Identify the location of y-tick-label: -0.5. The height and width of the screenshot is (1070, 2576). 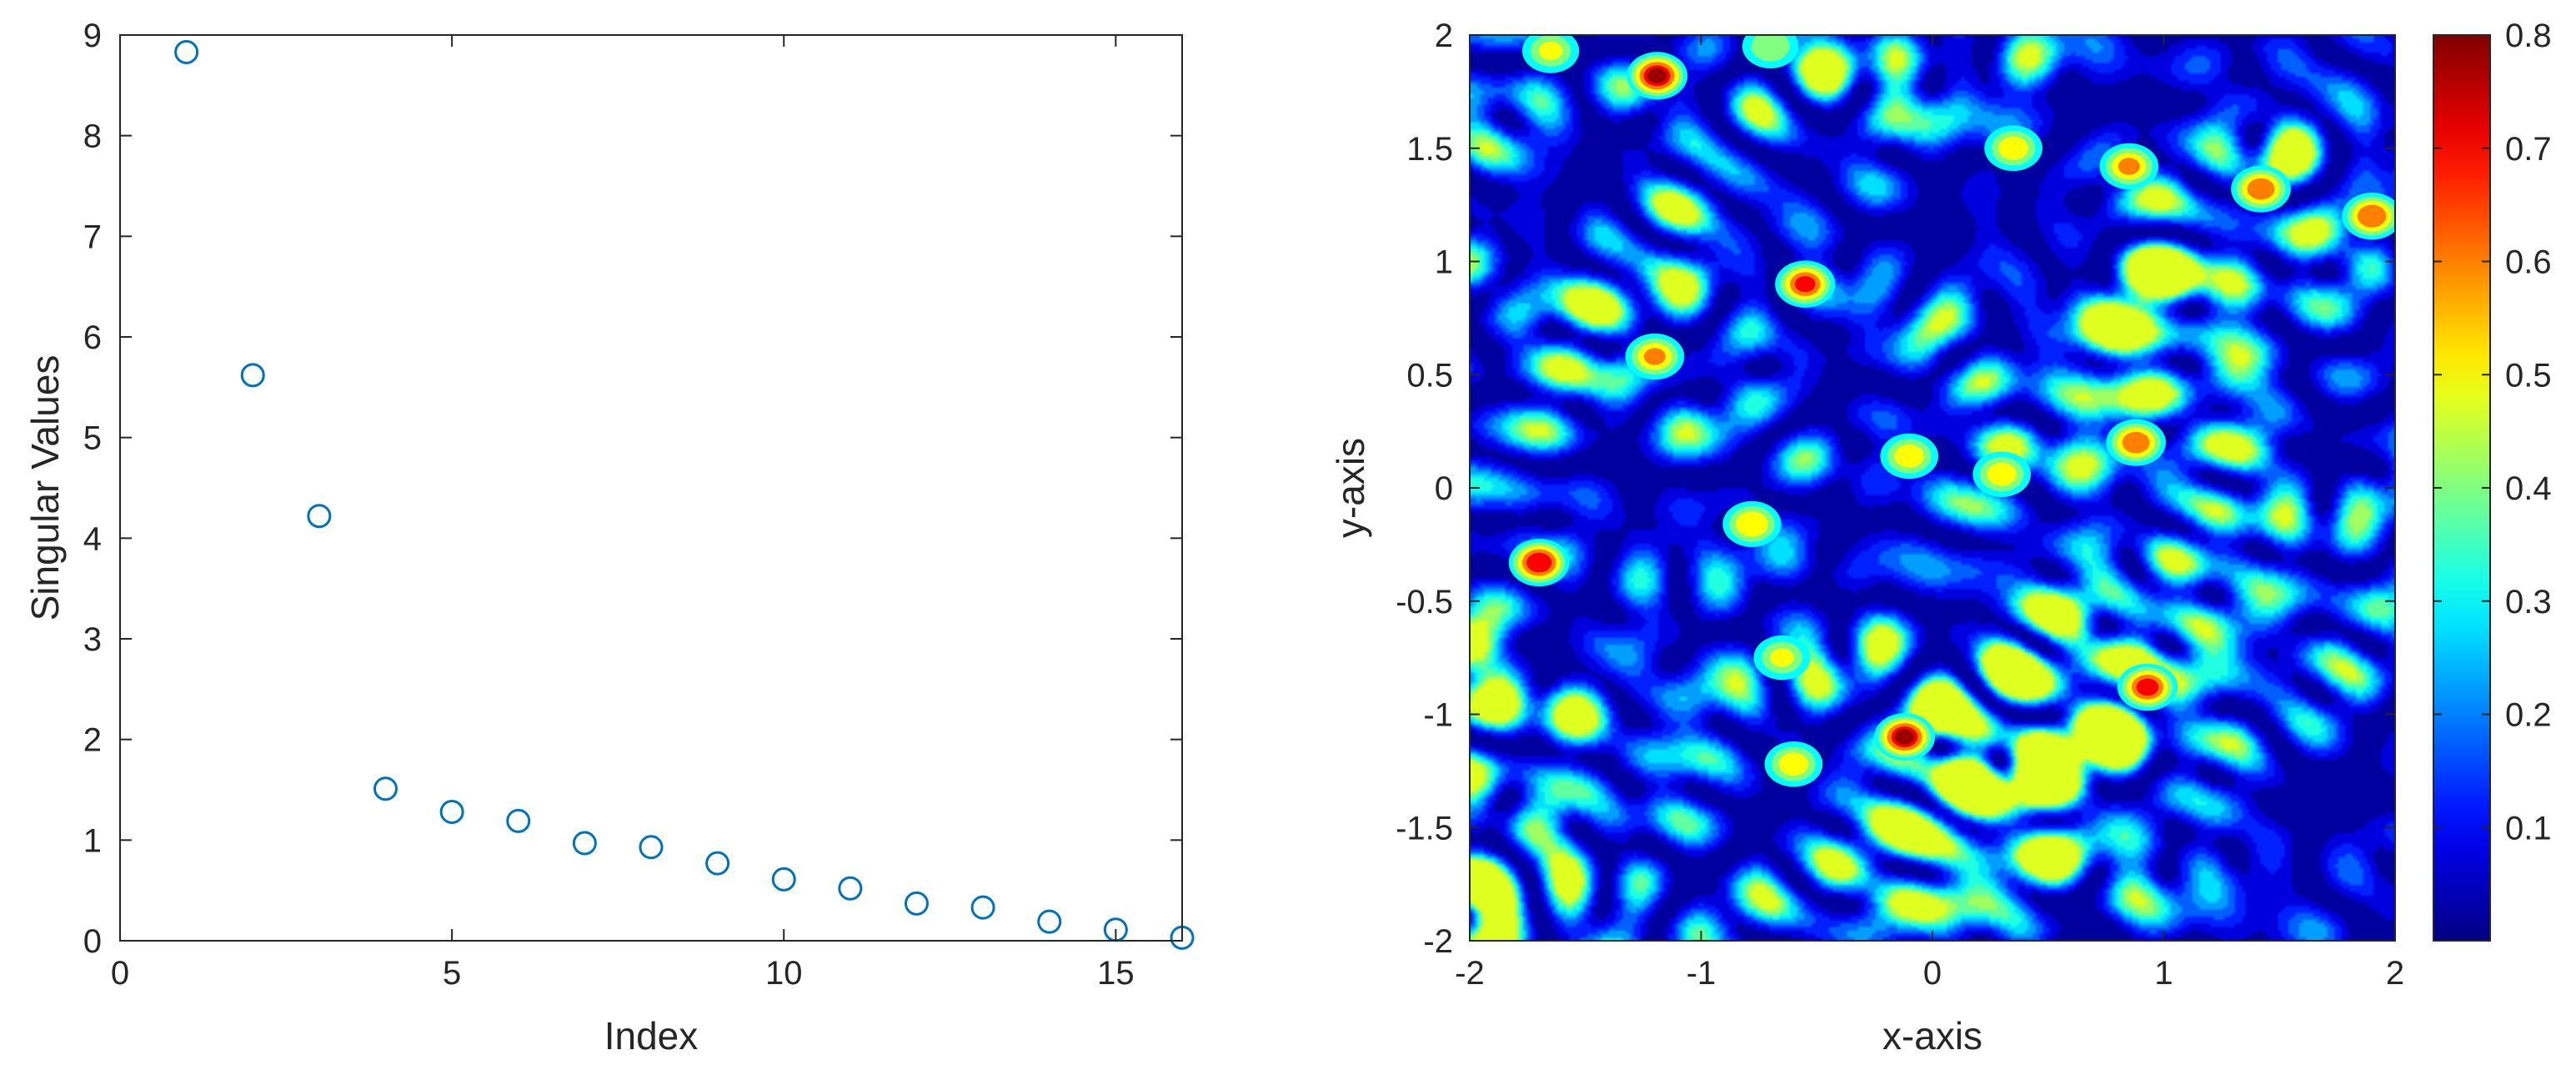
(1424, 602).